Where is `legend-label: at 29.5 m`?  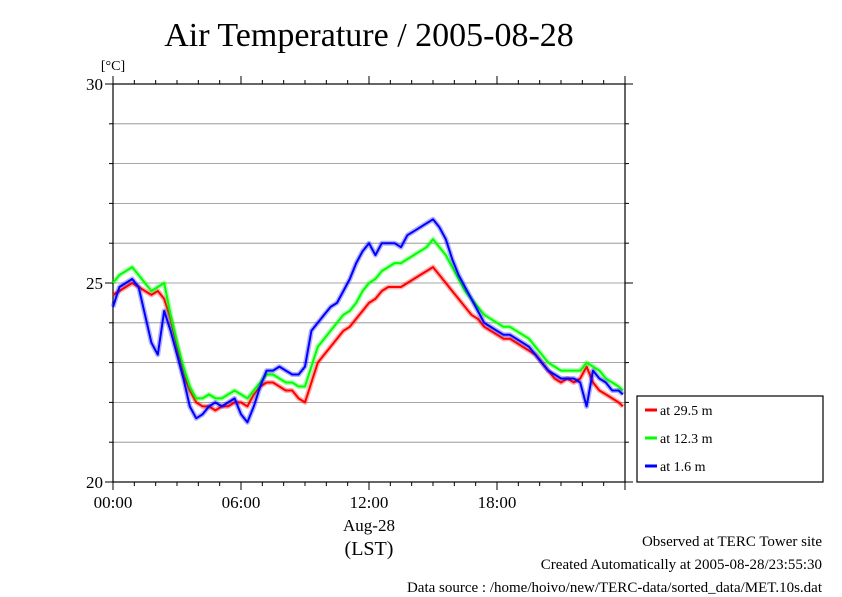 legend-label: at 29.5 m is located at coordinates (686, 411).